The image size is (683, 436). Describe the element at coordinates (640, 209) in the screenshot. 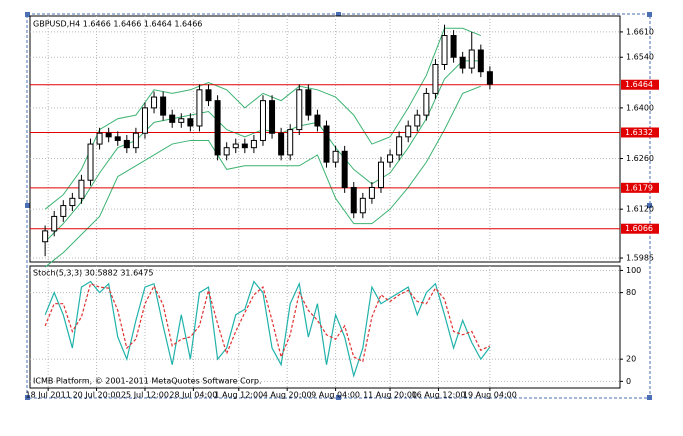

I see `y-tick-label: 1.6120` at that location.